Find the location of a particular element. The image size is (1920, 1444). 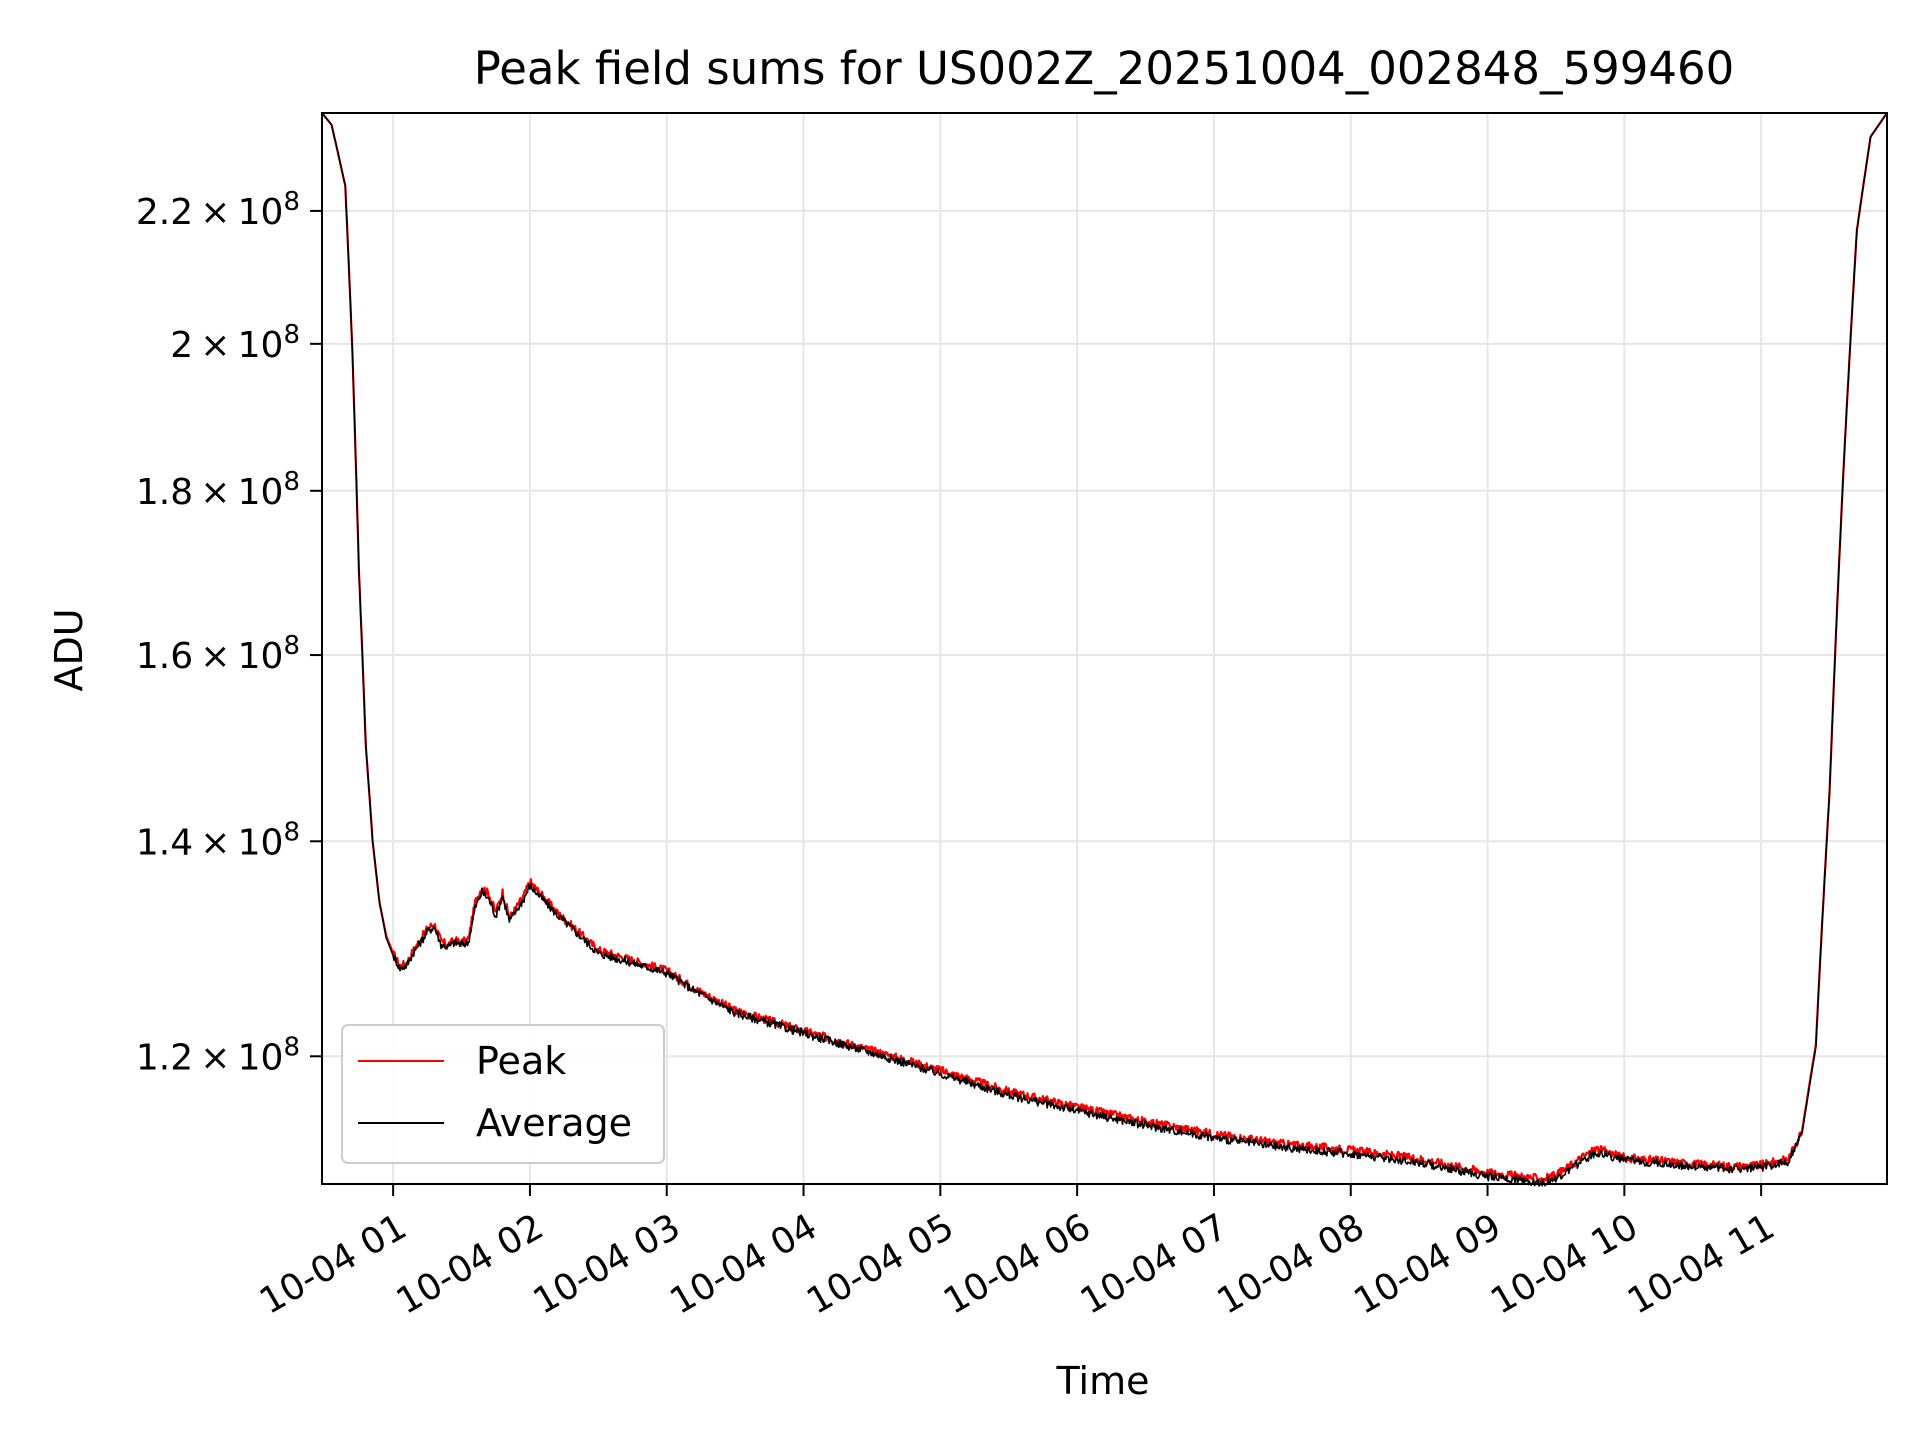

legend-average-label: Average is located at coordinates (554, 1123).